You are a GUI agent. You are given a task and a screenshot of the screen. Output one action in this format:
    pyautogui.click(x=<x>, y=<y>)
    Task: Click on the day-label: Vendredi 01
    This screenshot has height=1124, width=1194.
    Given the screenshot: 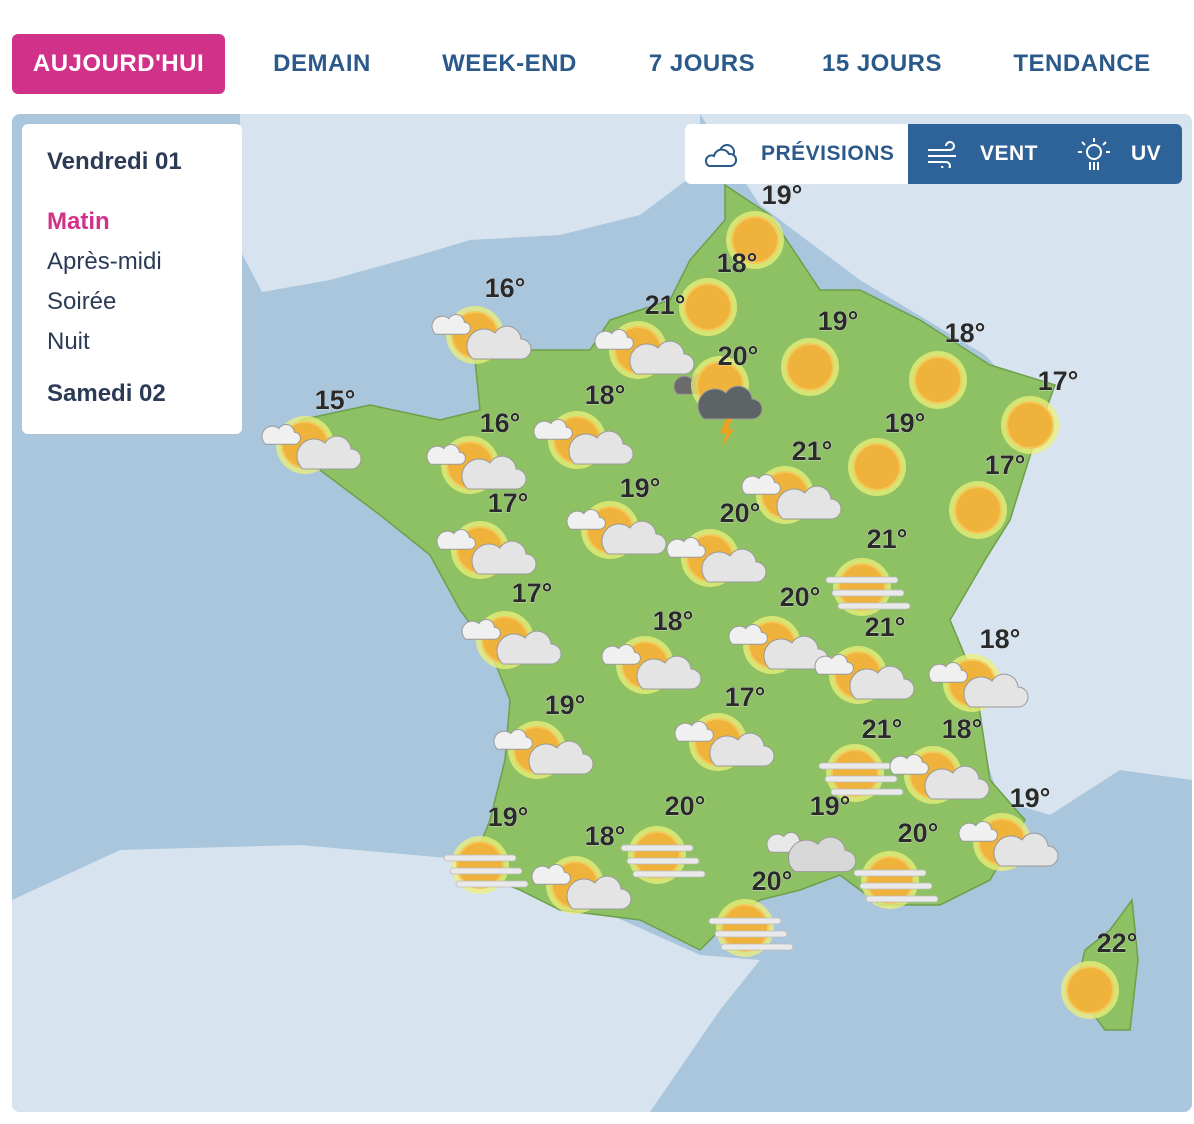 What is the action you would take?
    pyautogui.click(x=114, y=161)
    